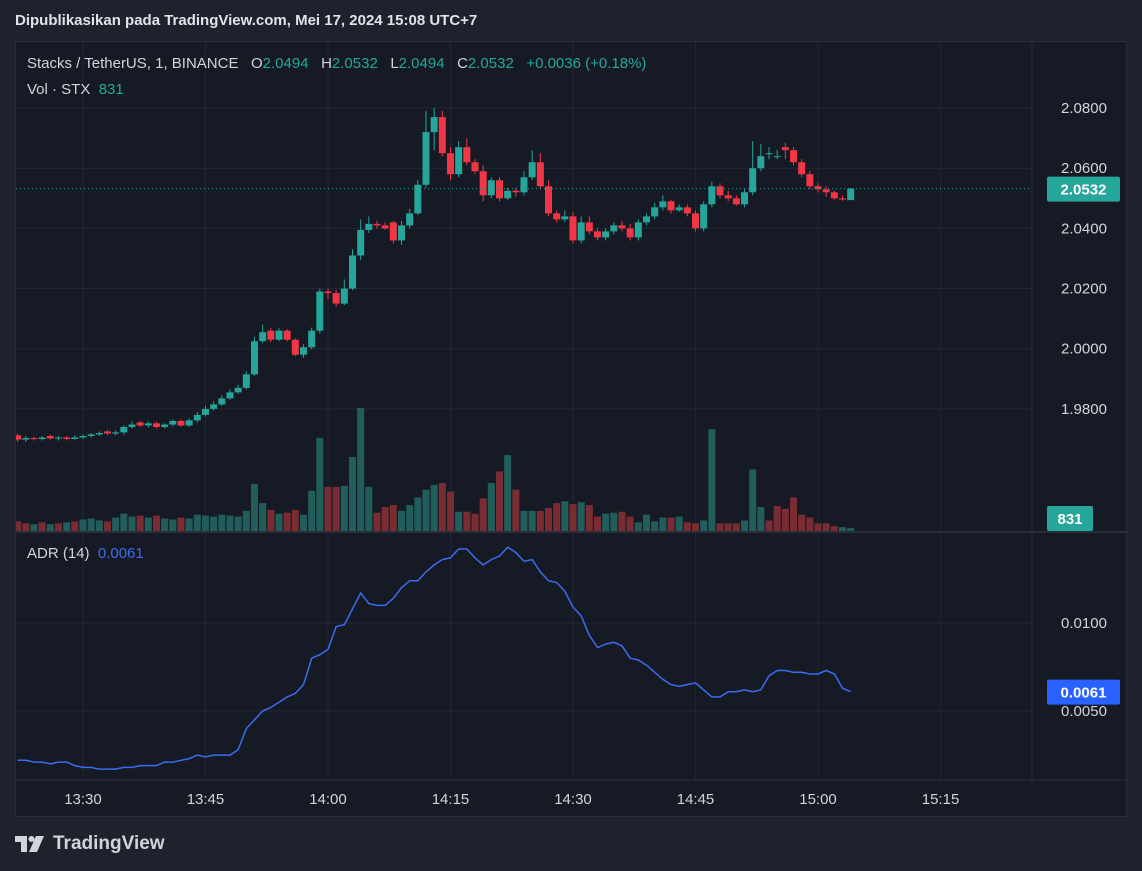  Describe the element at coordinates (75, 89) in the screenshot. I see `volume-legend: Vol · STX 831` at that location.